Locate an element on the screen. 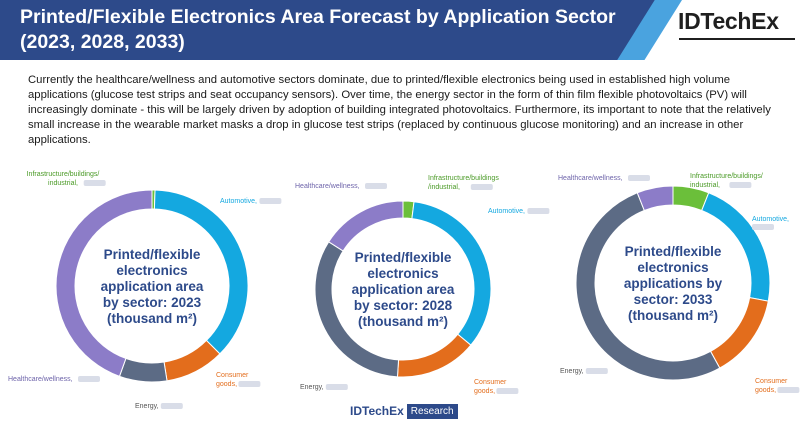 The width and height of the screenshot is (803, 424). footer-brand: IDTechEx is located at coordinates (377, 411).